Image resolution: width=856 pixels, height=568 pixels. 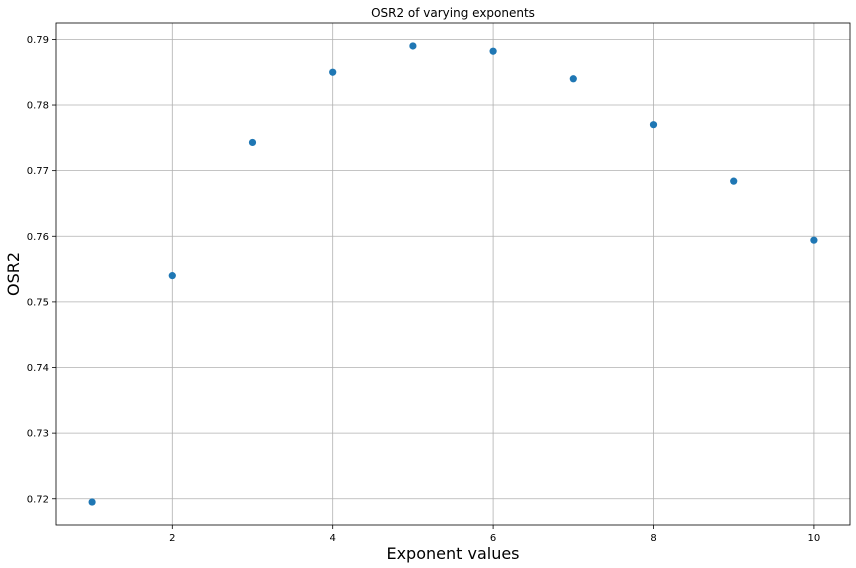 I want to click on y-tick-label: 0.74, so click(x=38, y=368).